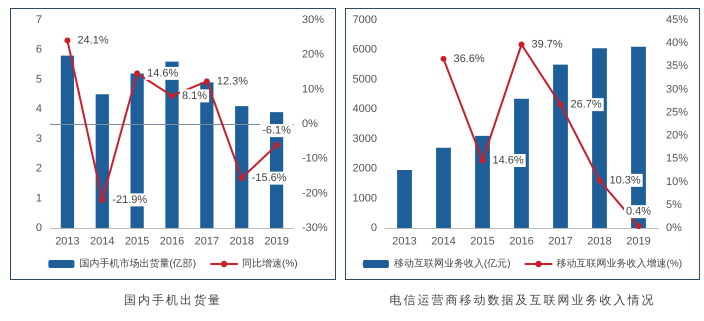 The width and height of the screenshot is (704, 321). What do you see at coordinates (364, 198) in the screenshot?
I see `y-tick-label: 1000` at bounding box center [364, 198].